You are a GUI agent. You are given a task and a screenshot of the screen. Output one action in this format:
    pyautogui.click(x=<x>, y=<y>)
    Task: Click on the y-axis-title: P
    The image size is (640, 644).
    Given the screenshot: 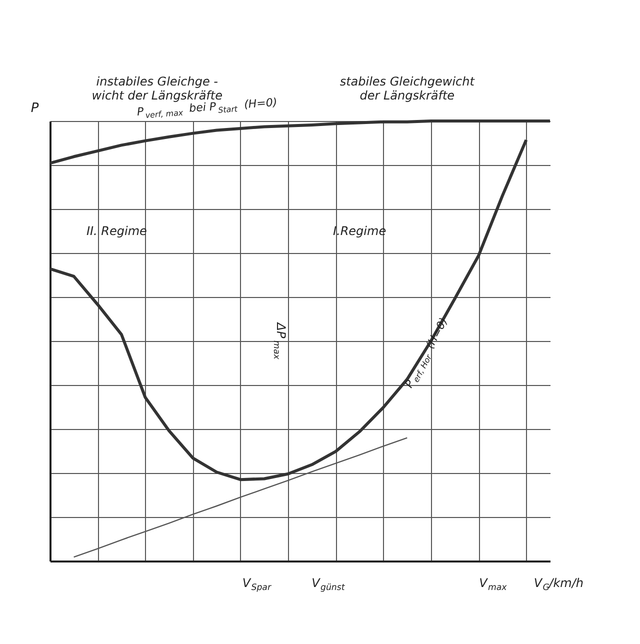 What is the action you would take?
    pyautogui.click(x=34, y=108)
    